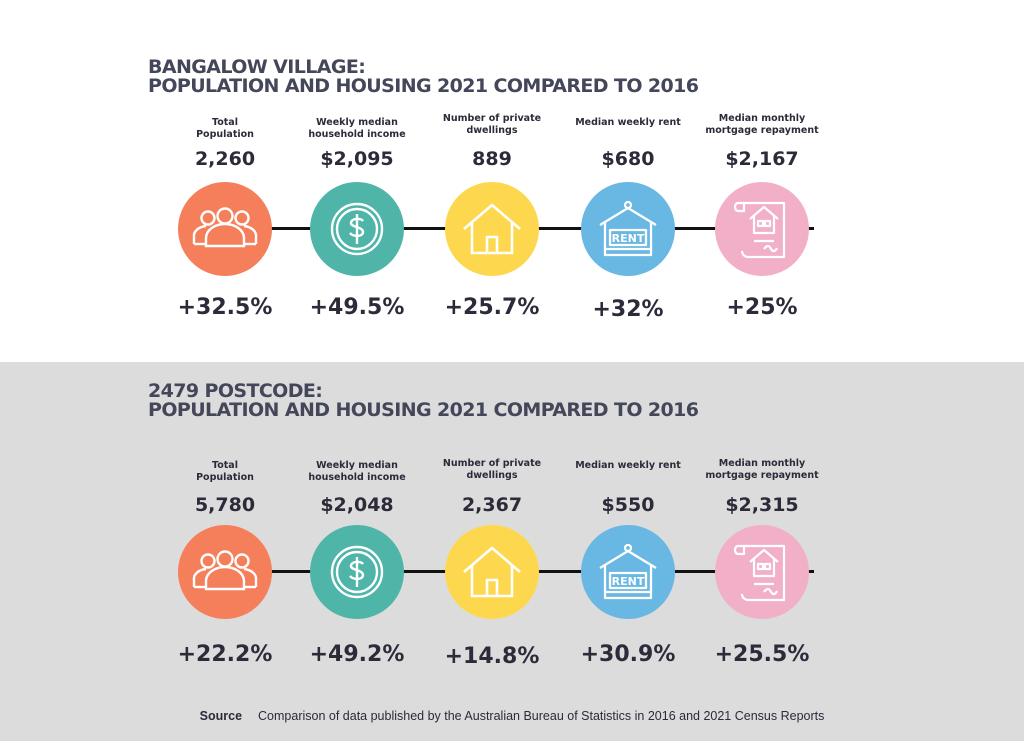 The width and height of the screenshot is (1024, 741). I want to click on stat-value: $550, so click(628, 505).